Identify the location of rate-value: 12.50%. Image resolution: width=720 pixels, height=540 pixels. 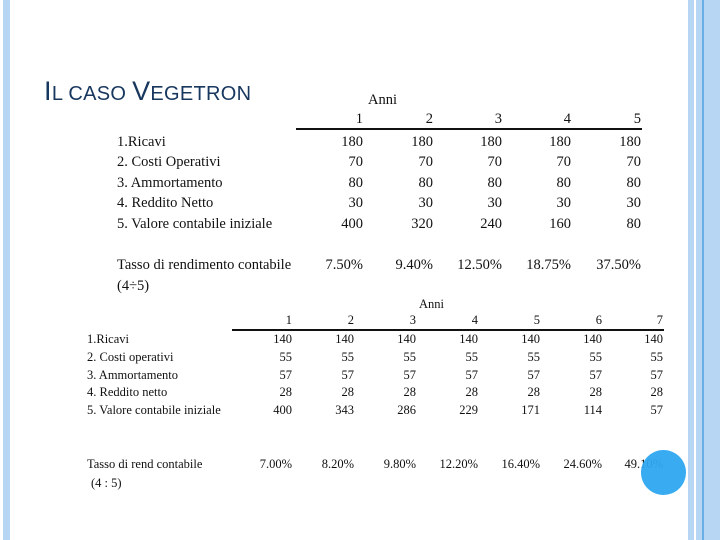
(479, 265).